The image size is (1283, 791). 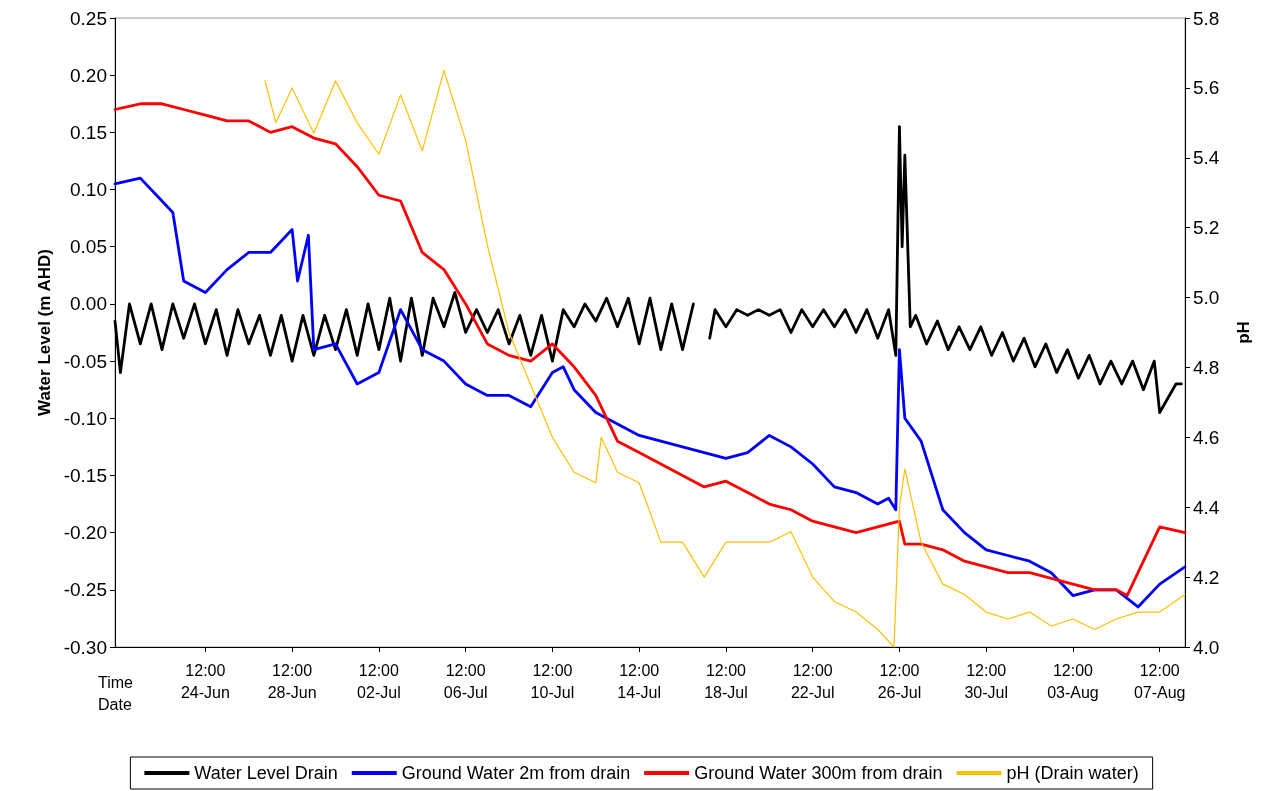 What do you see at coordinates (1206, 158) in the screenshot?
I see `y2-tick-label: 5.4` at bounding box center [1206, 158].